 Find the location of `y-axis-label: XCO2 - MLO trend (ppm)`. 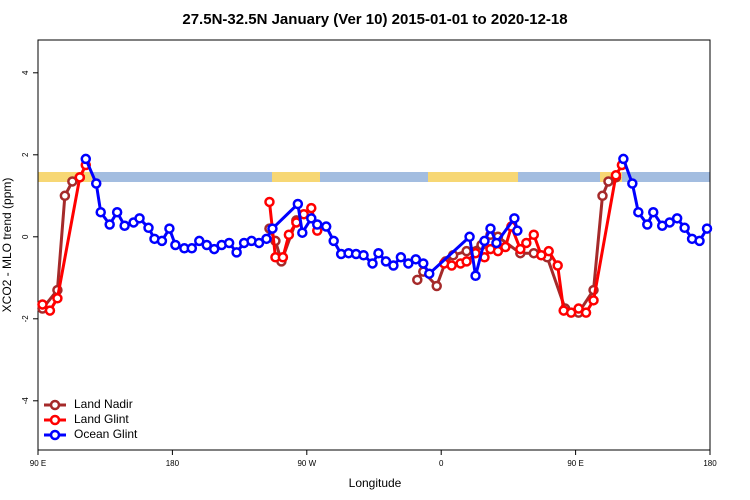

y-axis-label: XCO2 - MLO trend (ppm) is located at coordinates (7, 245).